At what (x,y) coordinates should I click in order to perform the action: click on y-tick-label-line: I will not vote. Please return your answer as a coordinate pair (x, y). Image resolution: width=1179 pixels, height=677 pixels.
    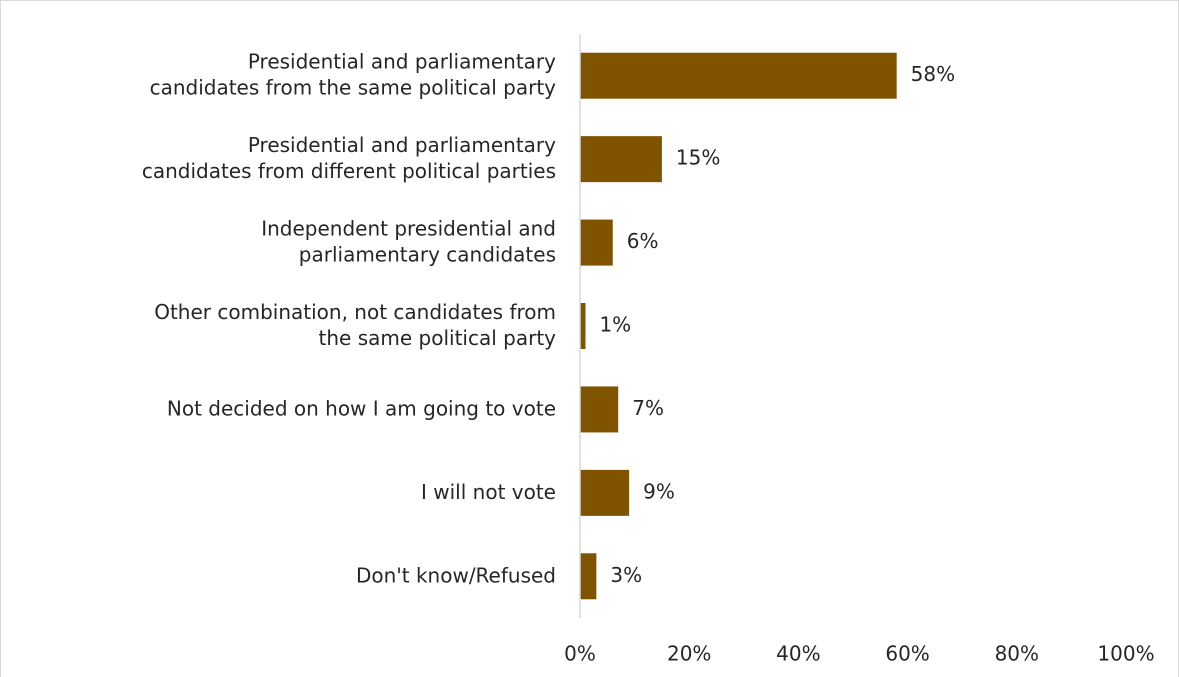
    Looking at the image, I should click on (488, 491).